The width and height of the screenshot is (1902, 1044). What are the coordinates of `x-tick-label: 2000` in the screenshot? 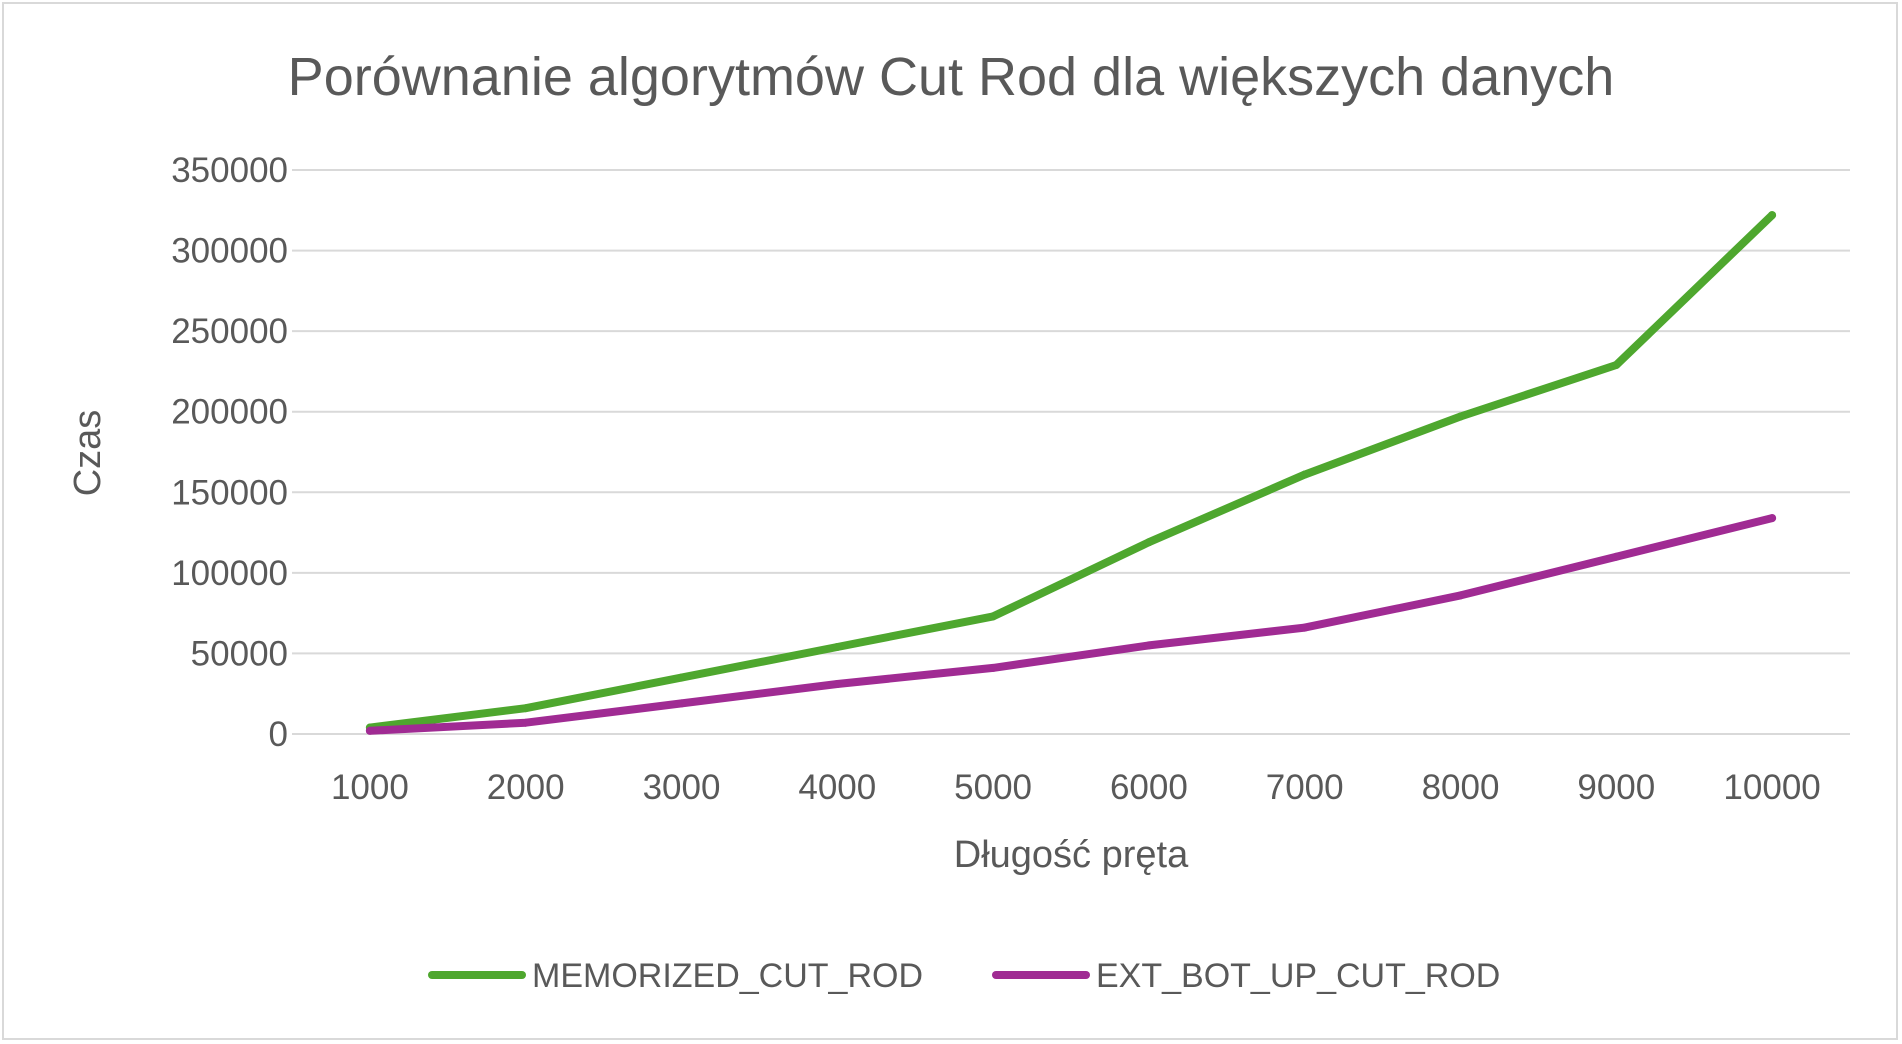 It's located at (526, 787).